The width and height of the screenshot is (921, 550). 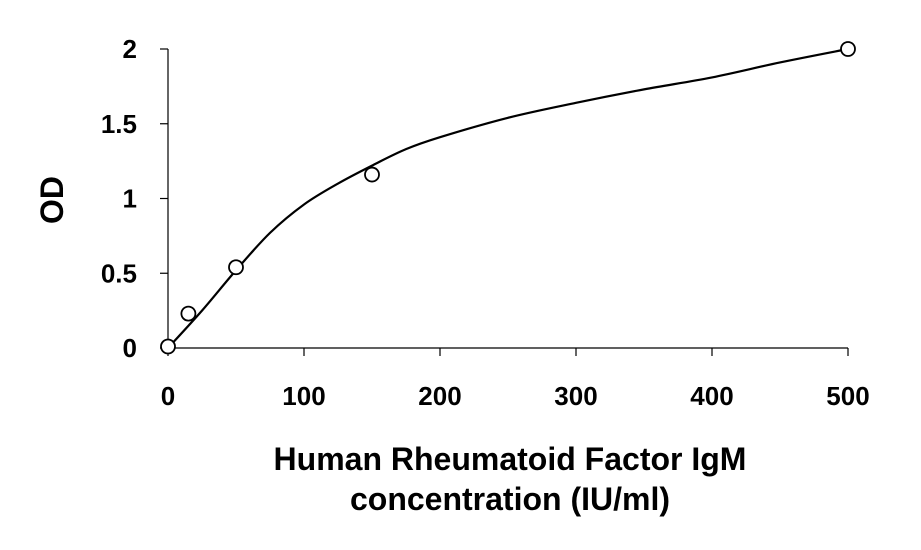 What do you see at coordinates (847, 396) in the screenshot?
I see `x-tick-label: 500` at bounding box center [847, 396].